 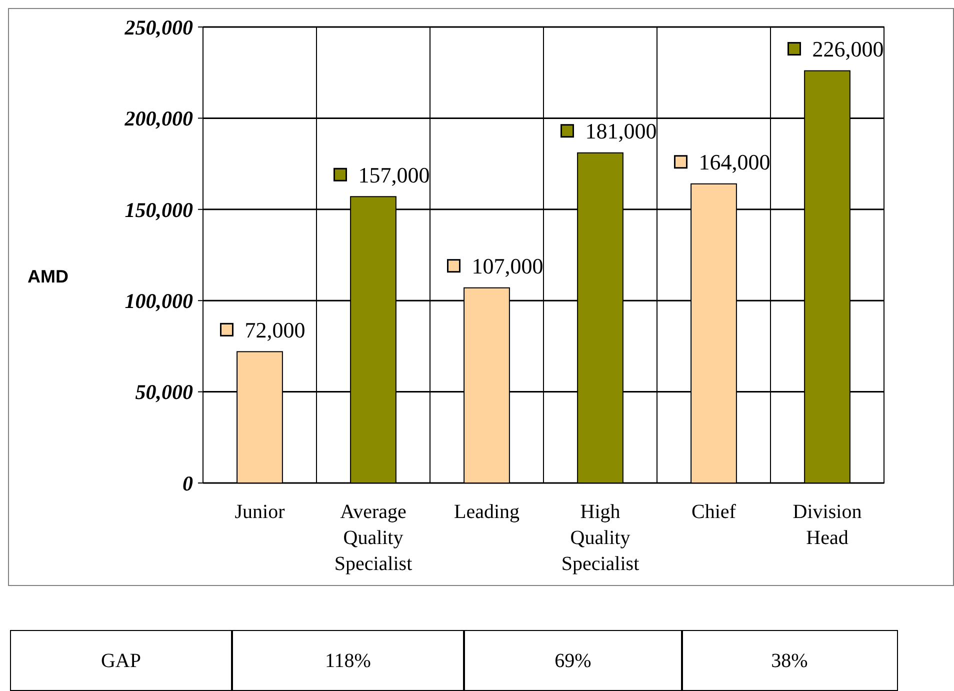 What do you see at coordinates (159, 210) in the screenshot?
I see `y-tick-label: 150,000` at bounding box center [159, 210].